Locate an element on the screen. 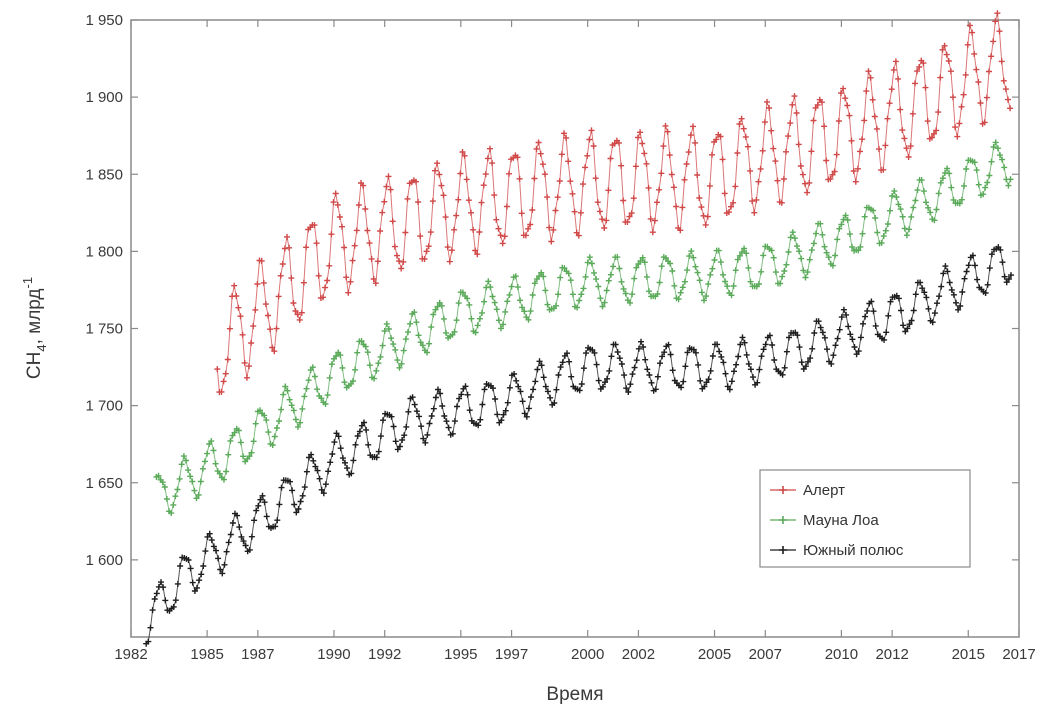 The width and height of the screenshot is (1048, 709). legend-marker-mauna-loa is located at coordinates (783, 520).